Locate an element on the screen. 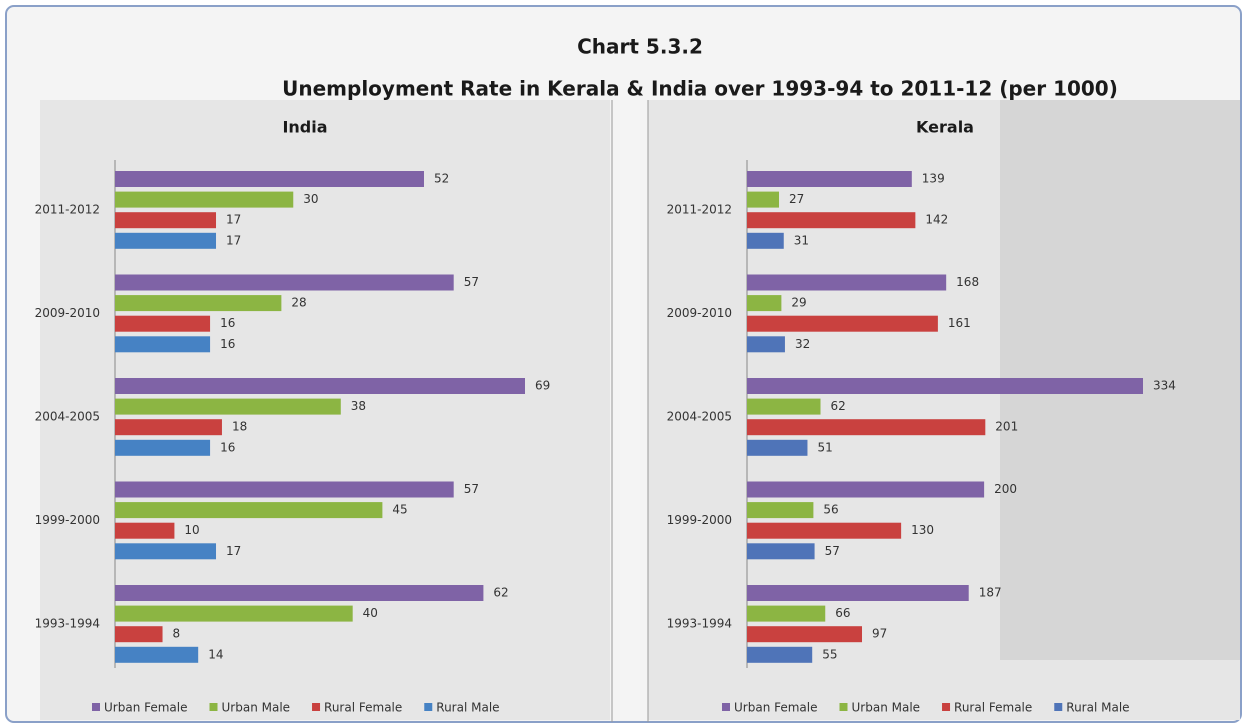  value-label: 69 is located at coordinates (542, 386).